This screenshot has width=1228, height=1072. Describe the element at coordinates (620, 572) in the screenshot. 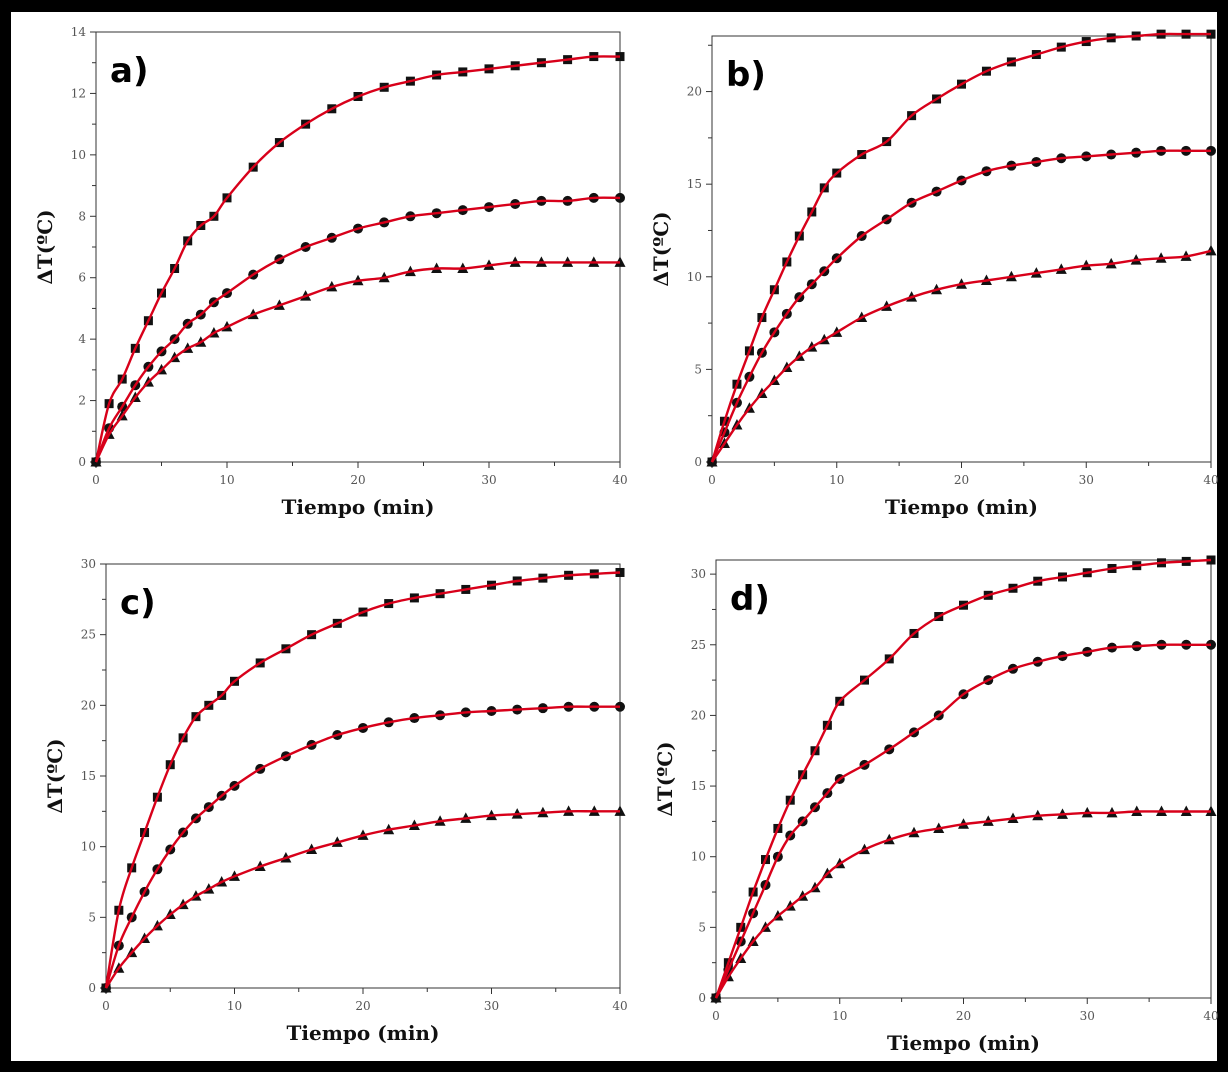

I see `square-marker` at that location.